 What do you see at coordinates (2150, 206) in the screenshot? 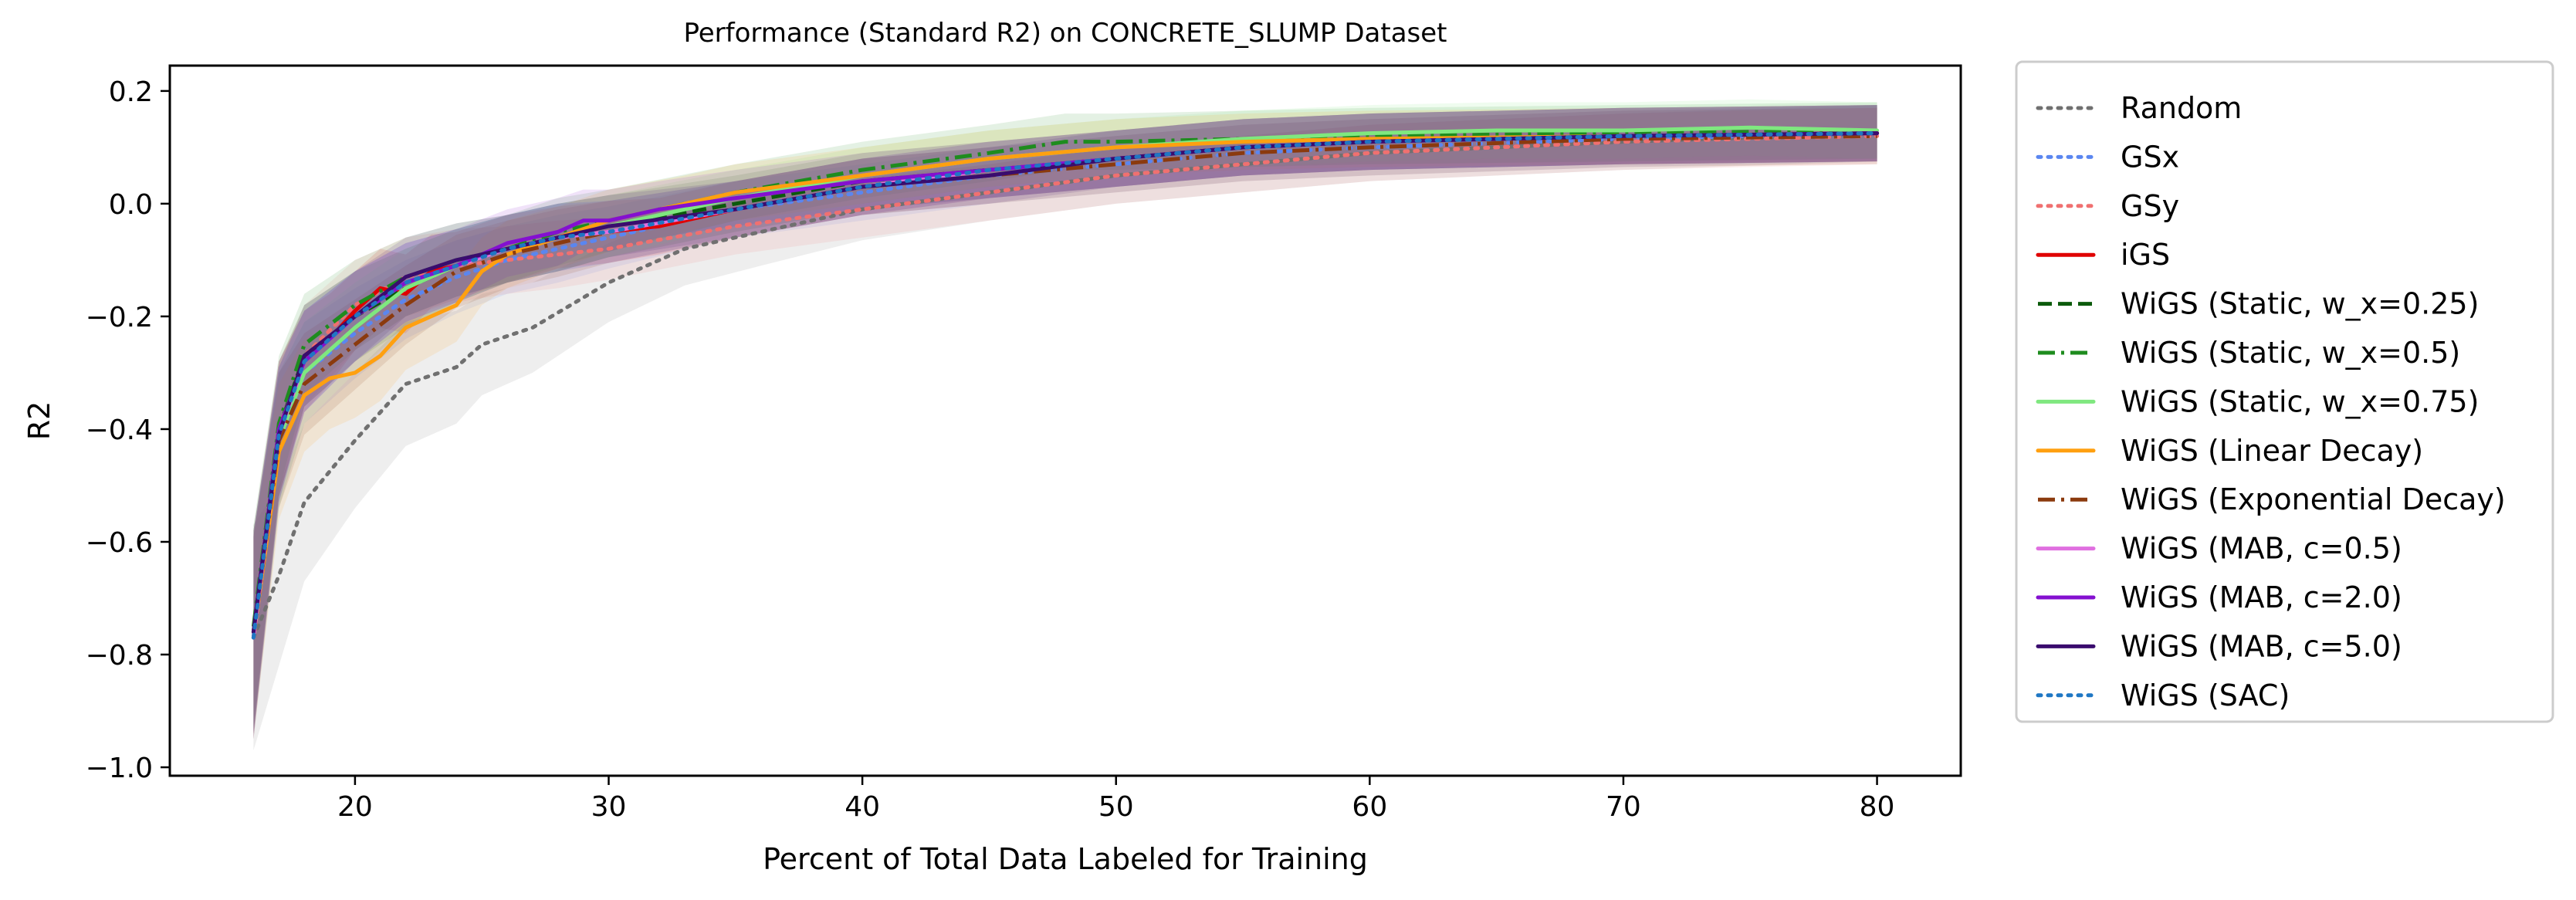
I see `legend-entry-label: GSy` at bounding box center [2150, 206].